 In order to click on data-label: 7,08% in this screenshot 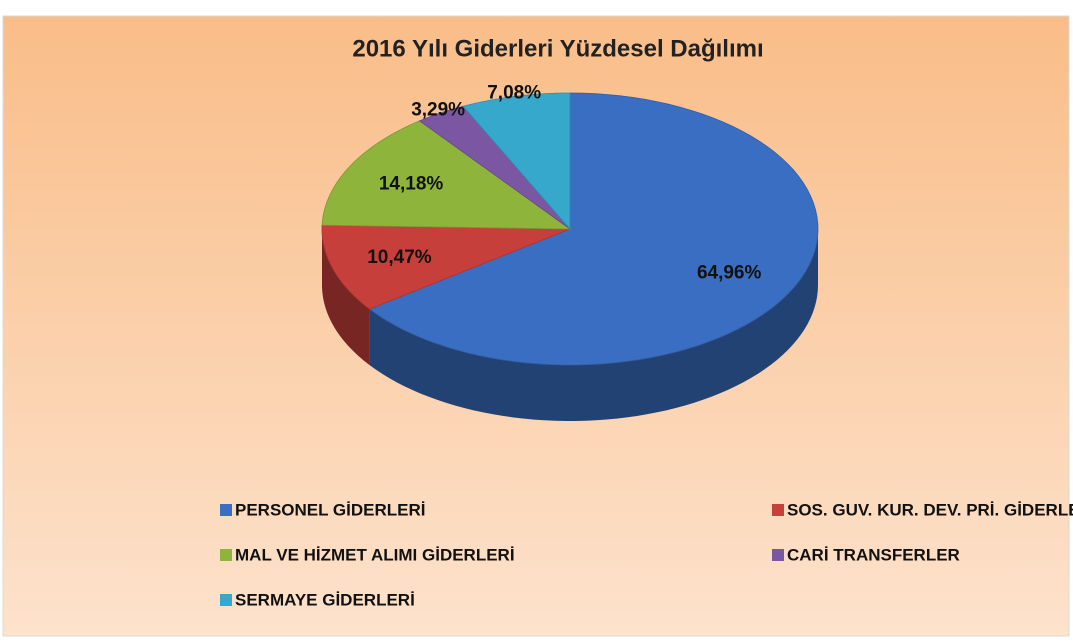, I will do `click(514, 93)`.